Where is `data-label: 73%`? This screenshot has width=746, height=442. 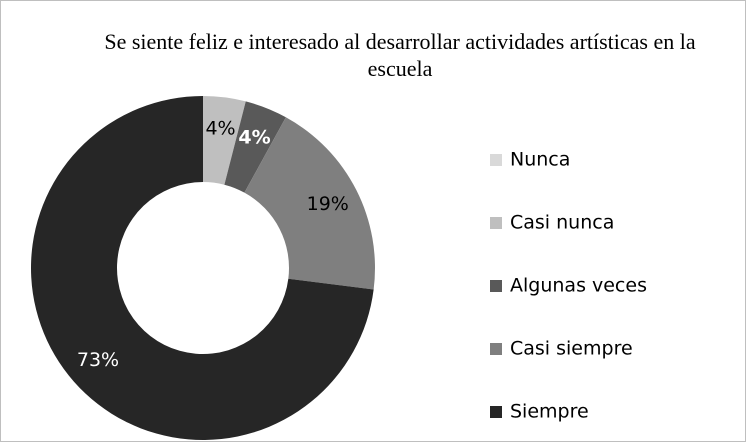 data-label: 73% is located at coordinates (98, 360).